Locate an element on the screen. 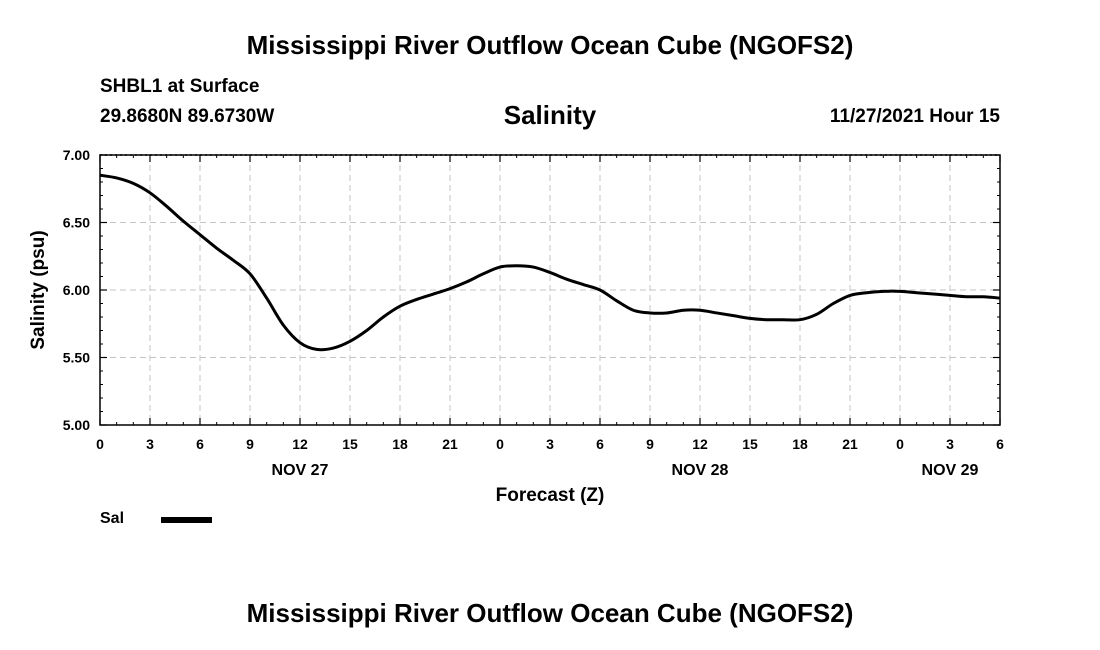  x-axis-title: Forecast (Z) is located at coordinates (550, 495).